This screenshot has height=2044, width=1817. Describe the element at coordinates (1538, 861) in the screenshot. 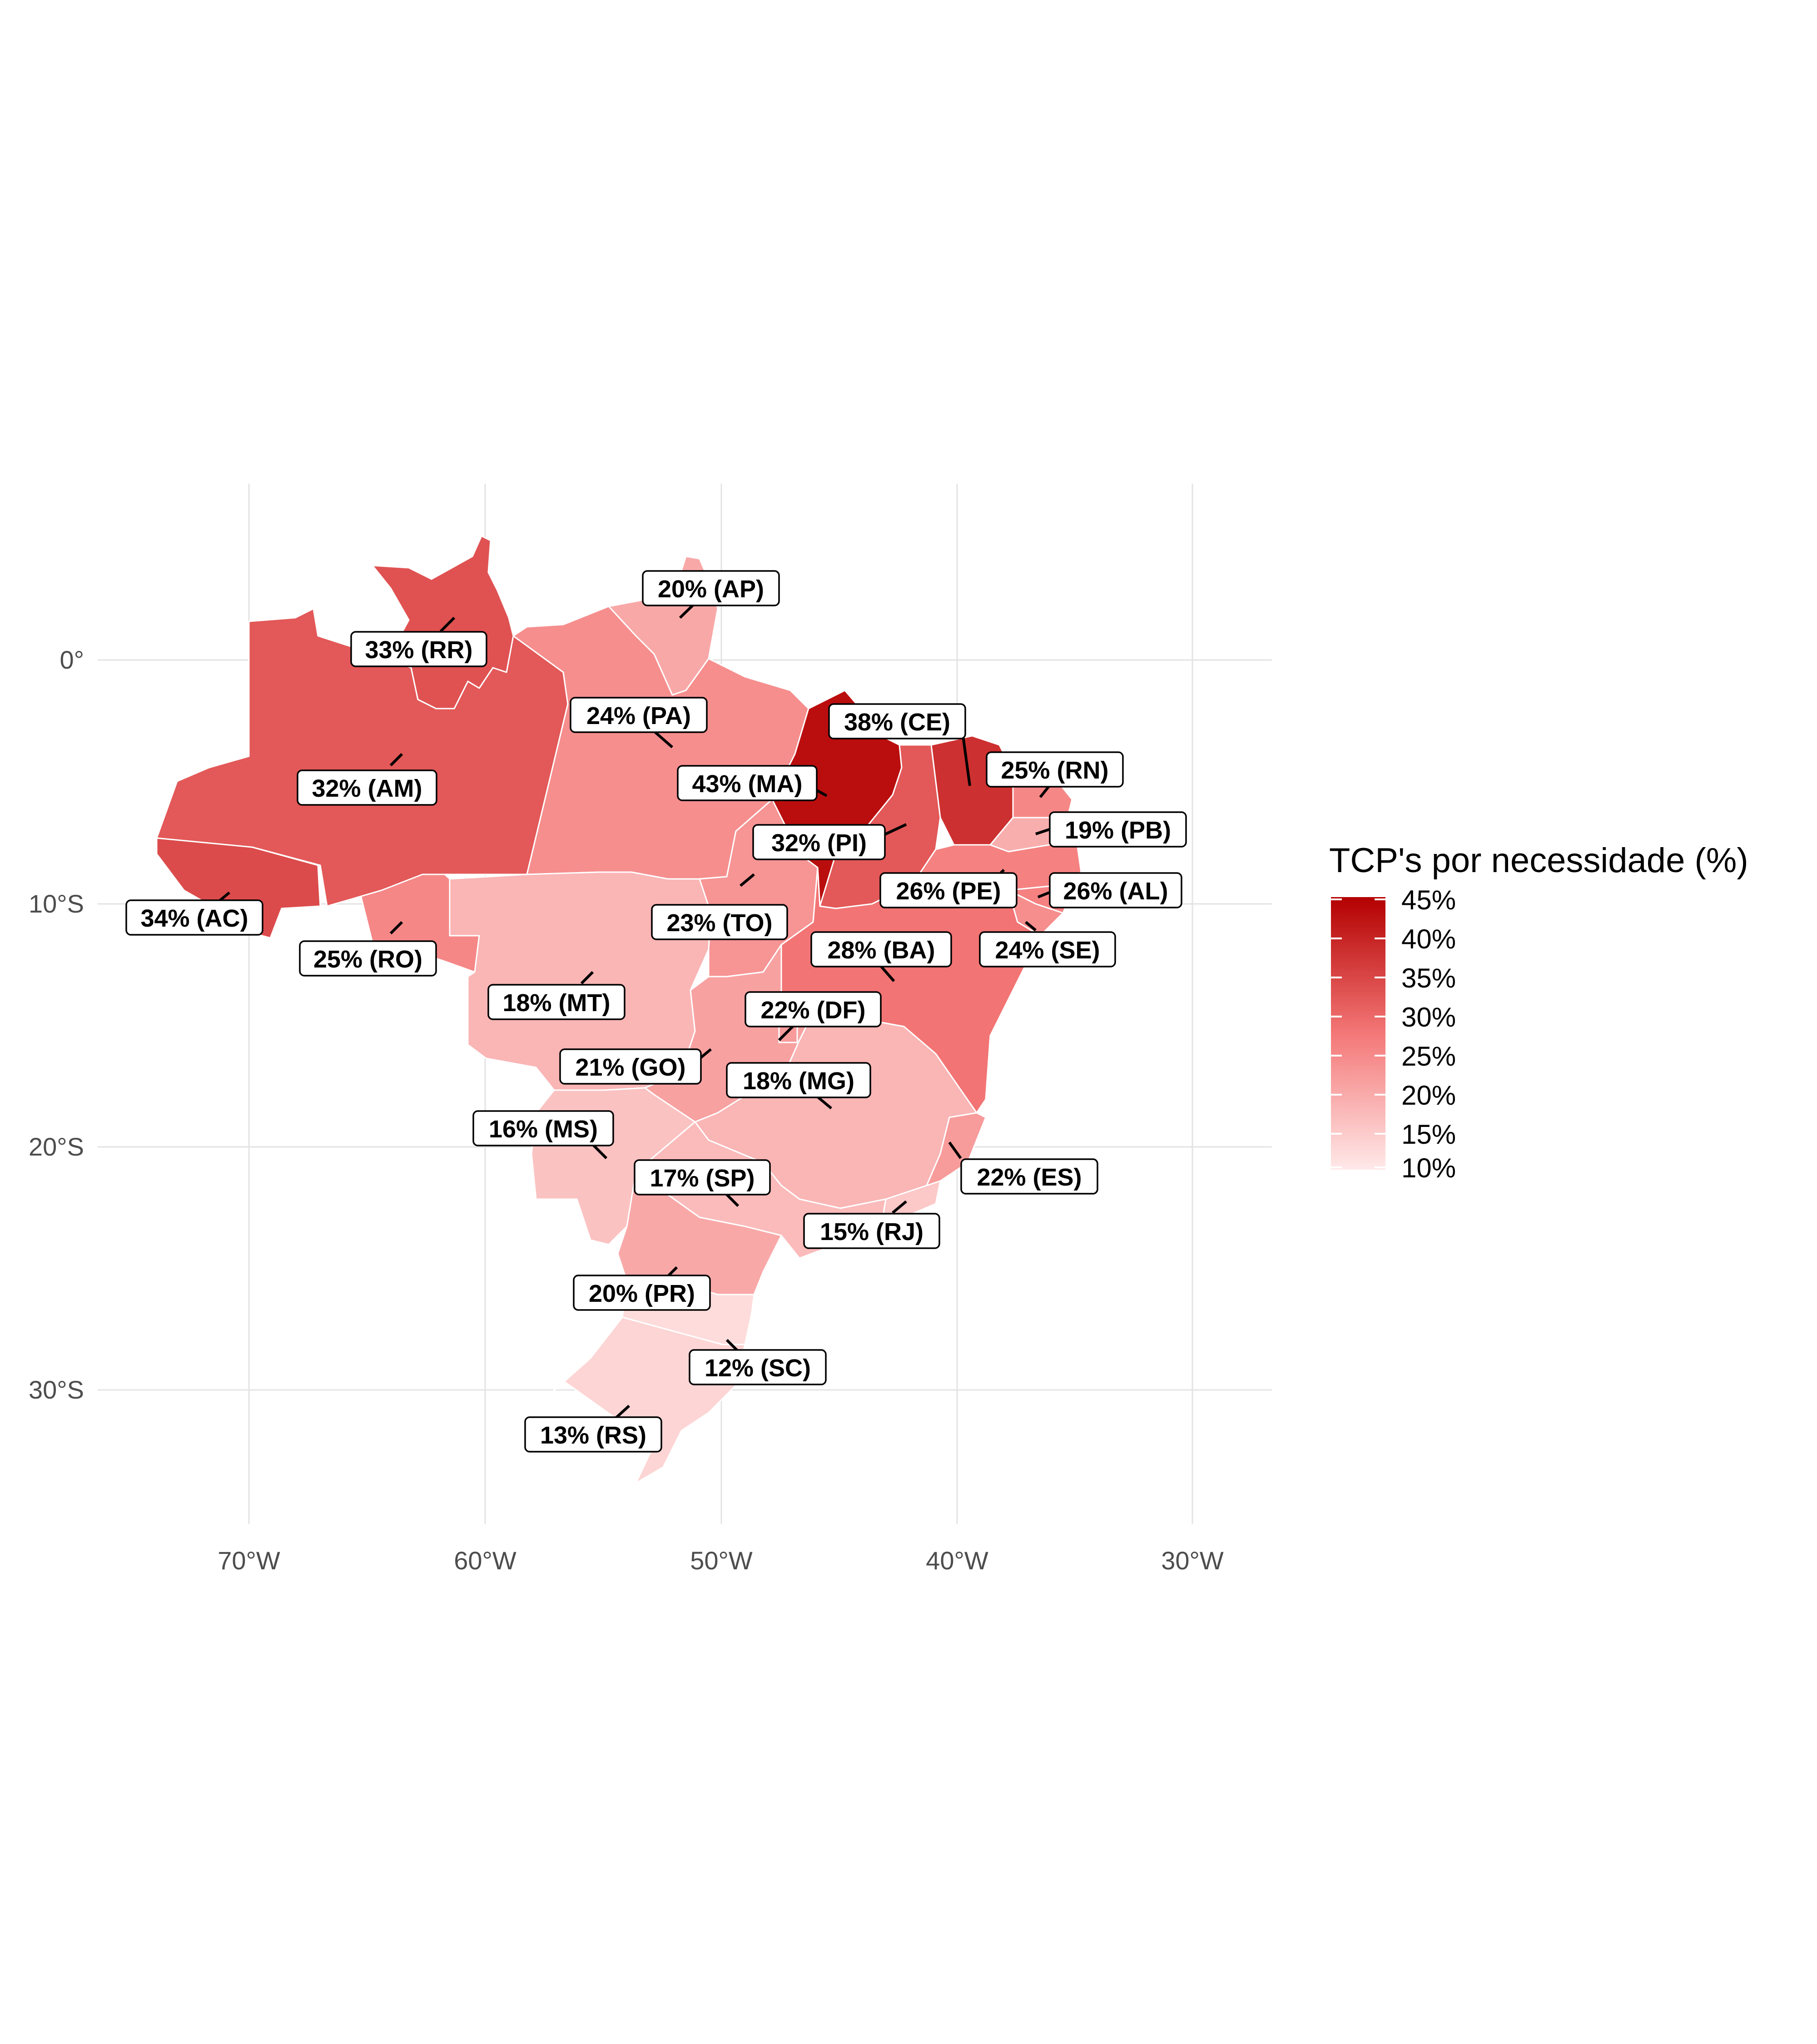

I see `legend-title: TCP's por necessidade (%)` at that location.